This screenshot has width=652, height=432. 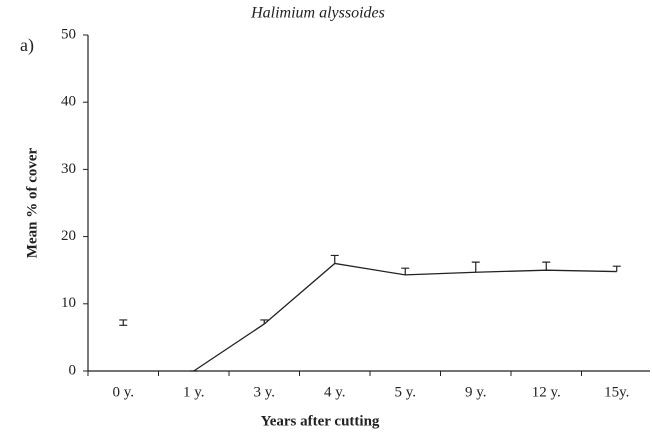 What do you see at coordinates (32, 202) in the screenshot?
I see `y-axis-label: Mean % of cover` at bounding box center [32, 202].